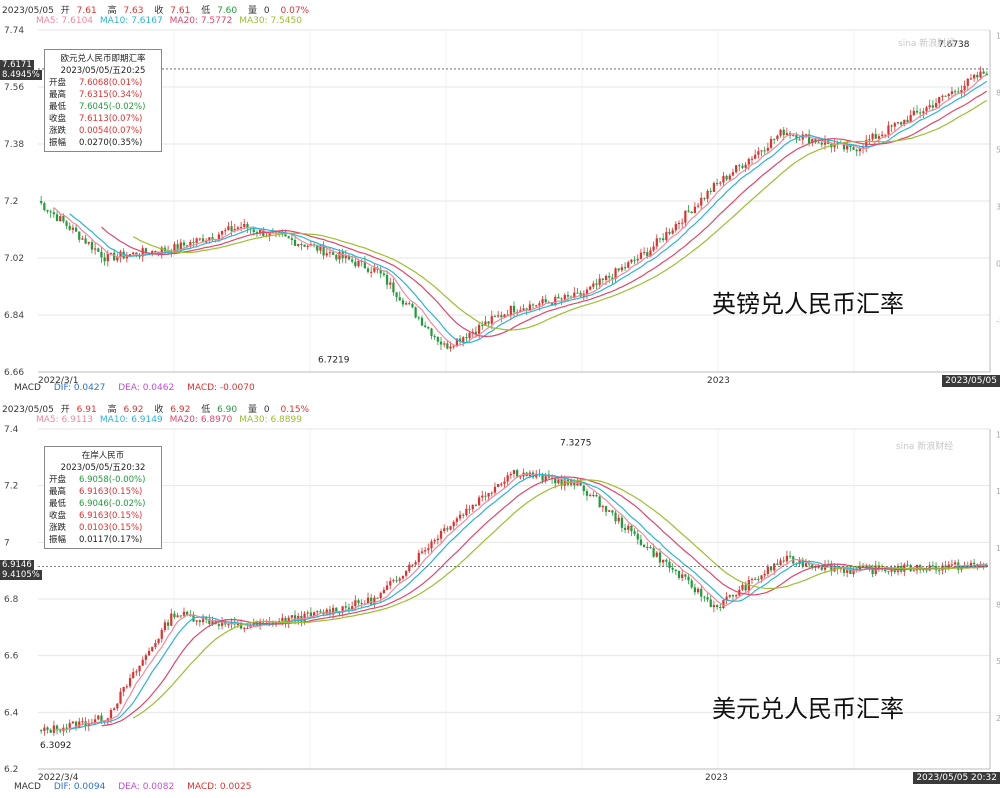  Describe the element at coordinates (65, 410) in the screenshot. I see `open-label: 开` at that location.